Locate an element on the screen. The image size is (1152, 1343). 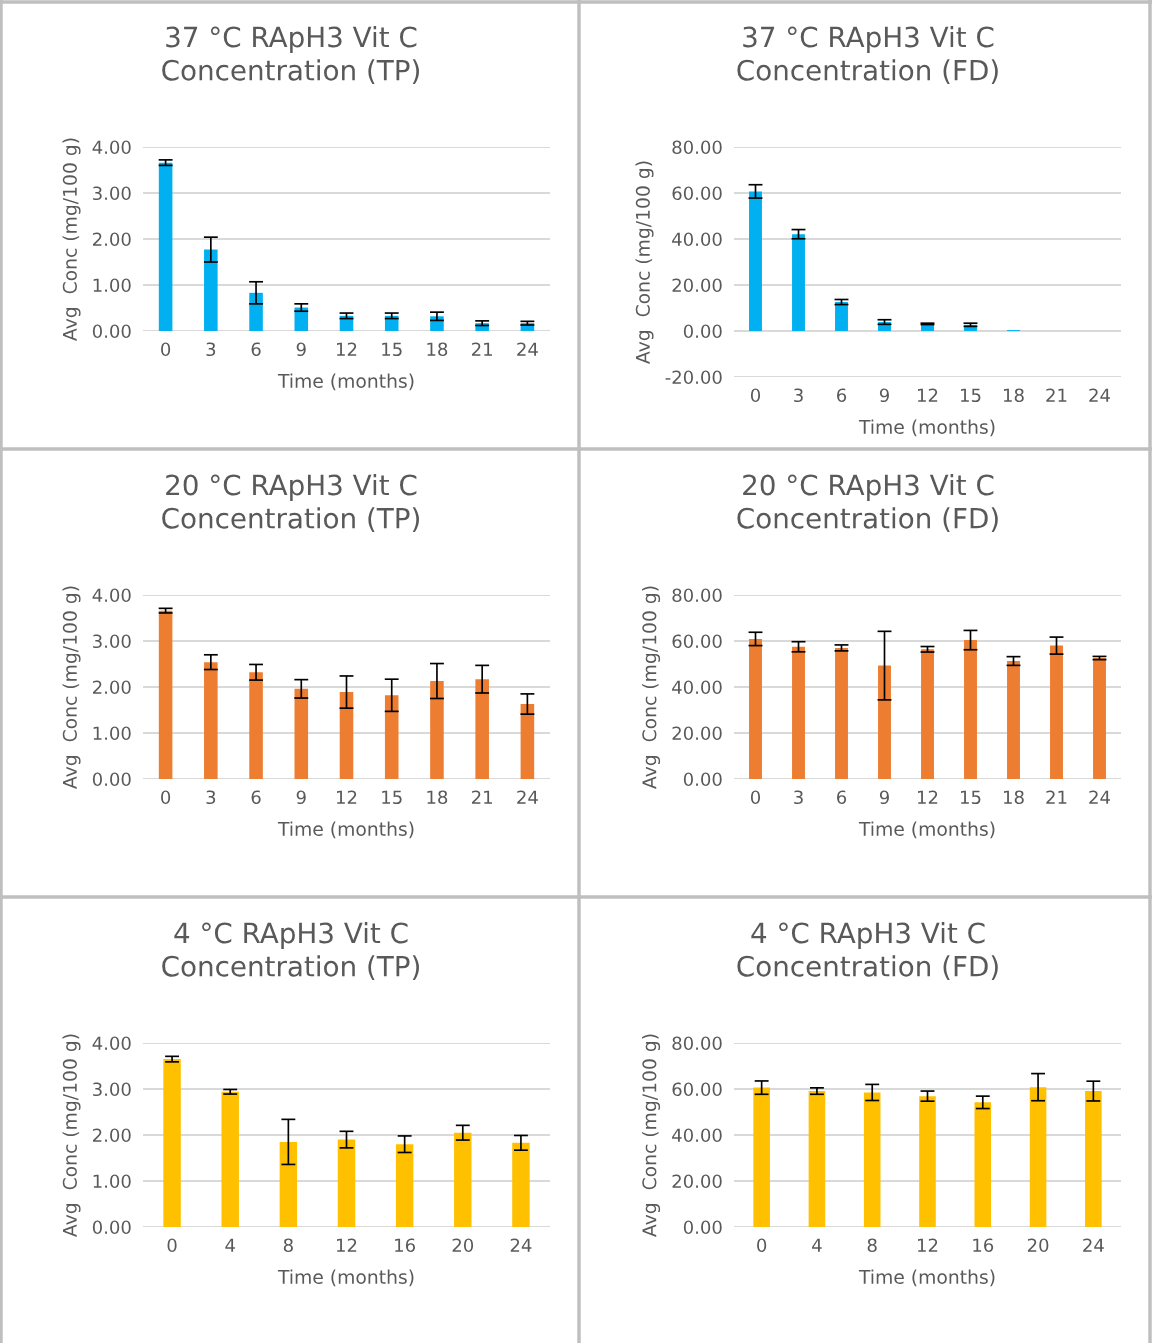
chart-title: 37 °C RApH3 Vit C Concentration (TP) is located at coordinates (290, 55).